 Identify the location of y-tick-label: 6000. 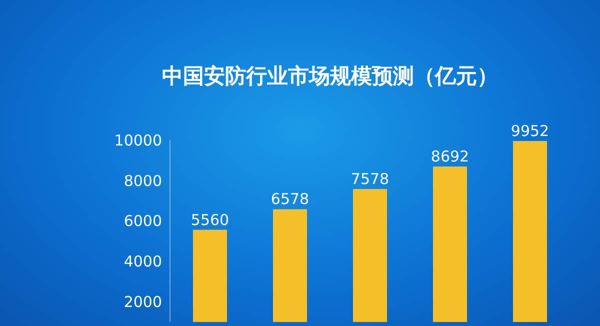
(143, 221).